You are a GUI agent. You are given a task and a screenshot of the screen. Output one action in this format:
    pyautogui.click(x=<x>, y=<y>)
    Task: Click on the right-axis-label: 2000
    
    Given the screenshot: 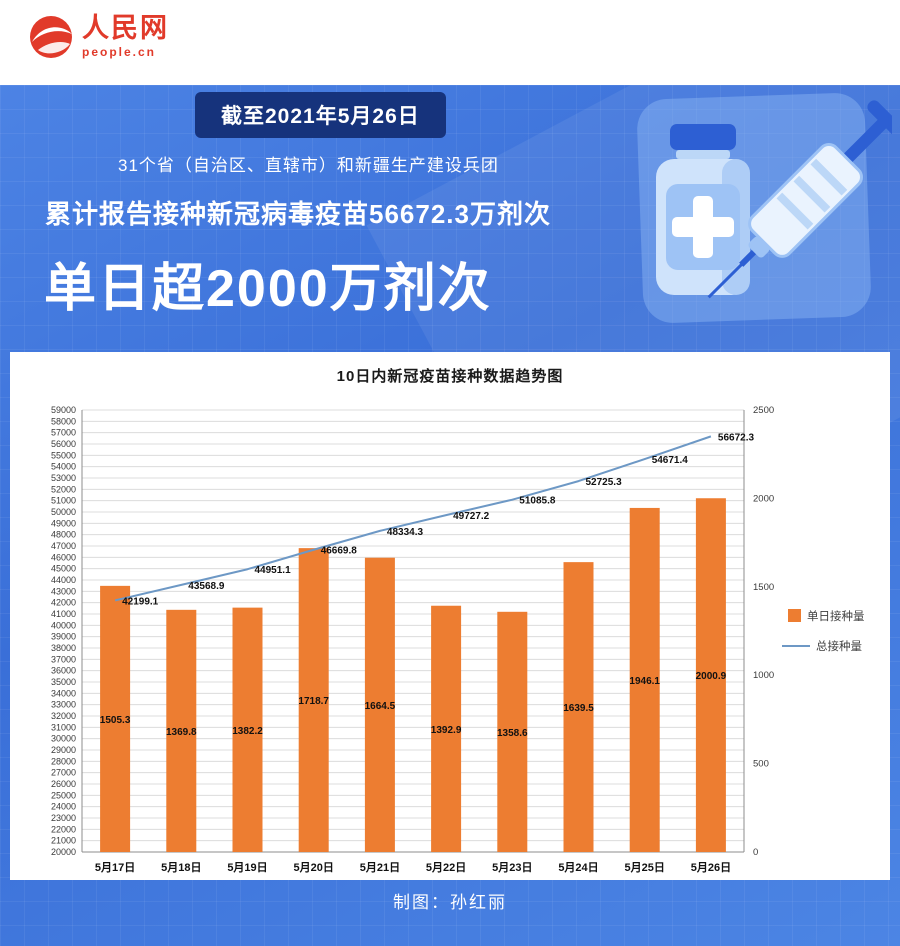 What is the action you would take?
    pyautogui.click(x=763, y=498)
    